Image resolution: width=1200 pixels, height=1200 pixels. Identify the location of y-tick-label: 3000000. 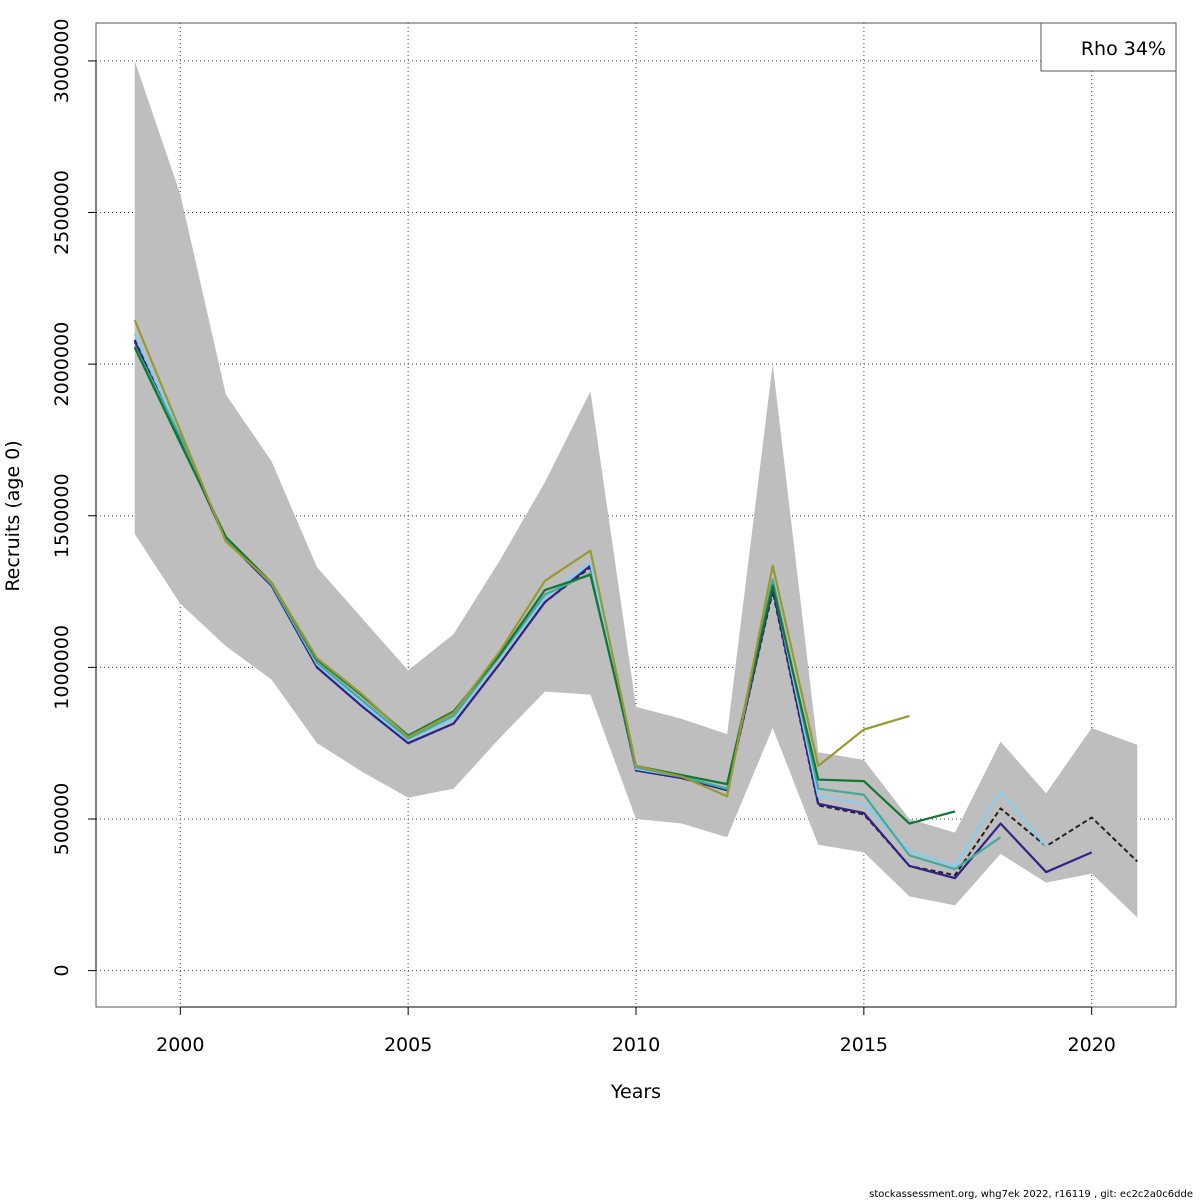
(62, 61).